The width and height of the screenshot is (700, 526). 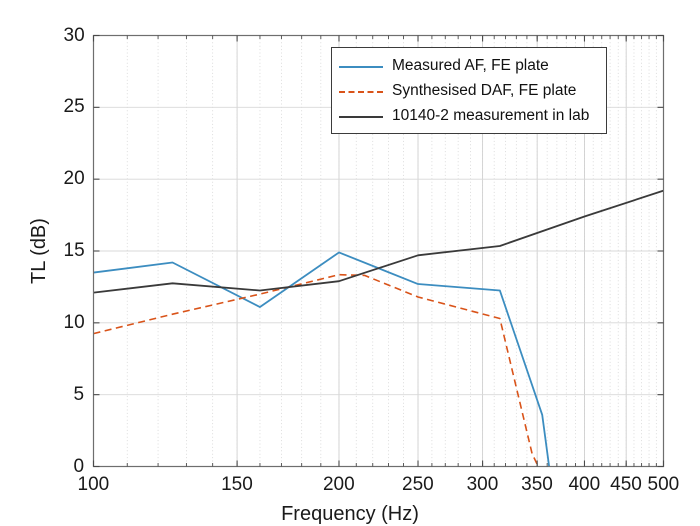 I want to click on x-tick-label: 200, so click(x=338, y=484).